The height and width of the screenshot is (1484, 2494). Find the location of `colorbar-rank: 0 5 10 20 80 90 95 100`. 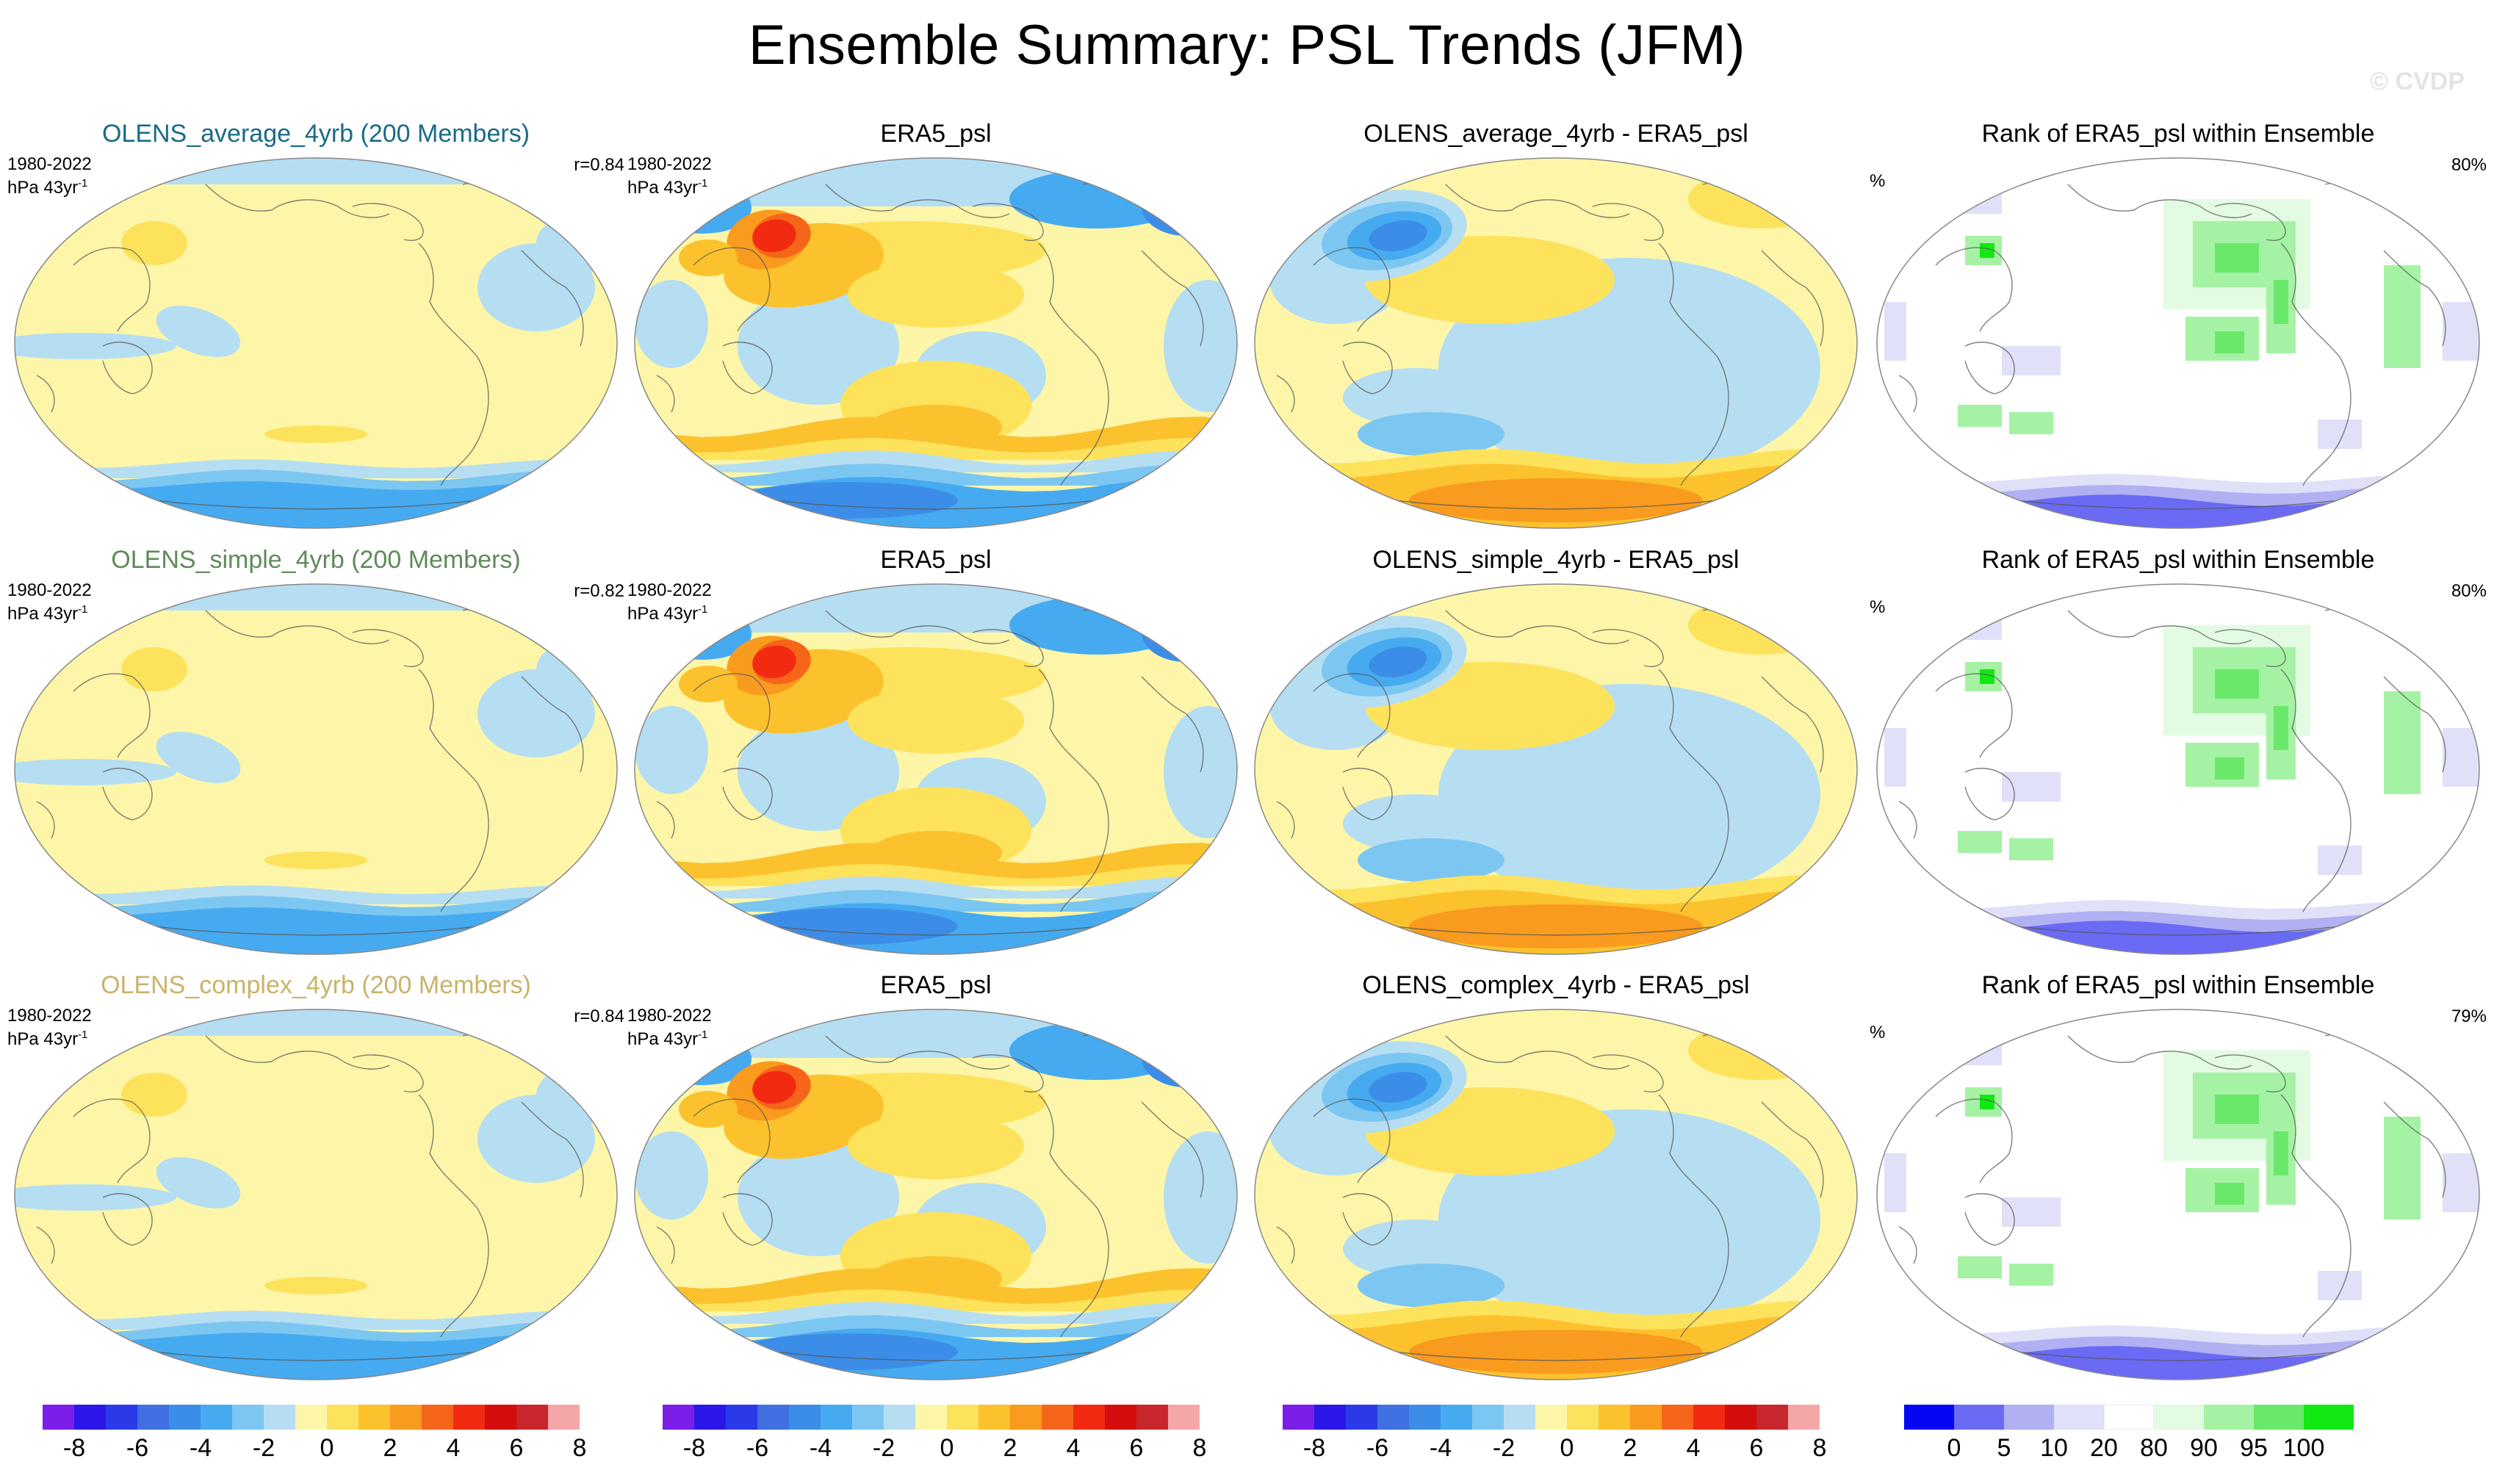

colorbar-rank: 0 5 10 20 80 90 95 100 is located at coordinates (2129, 1433).